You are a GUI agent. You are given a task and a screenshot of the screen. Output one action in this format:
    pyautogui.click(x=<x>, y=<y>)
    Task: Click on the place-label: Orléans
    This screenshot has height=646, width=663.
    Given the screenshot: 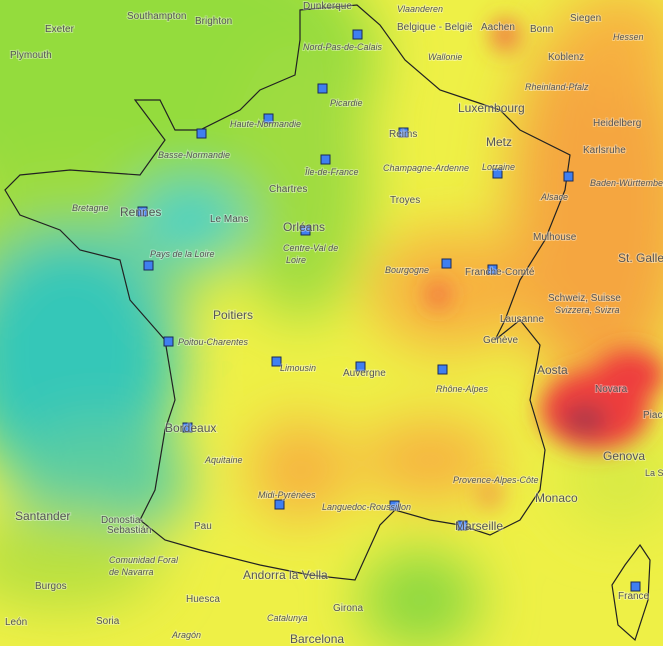 What is the action you would take?
    pyautogui.click(x=304, y=227)
    